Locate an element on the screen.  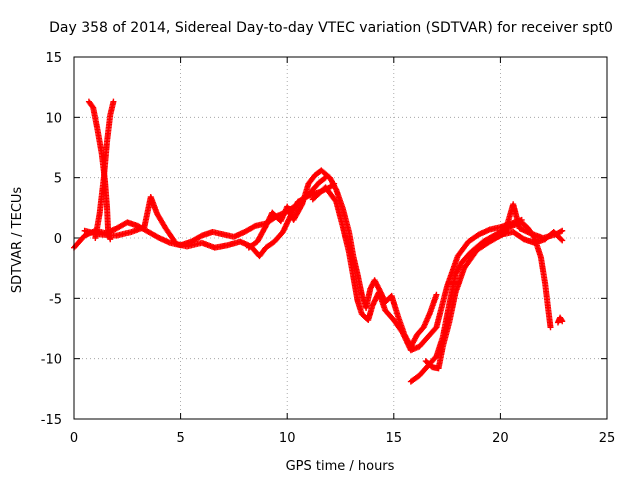
x-tick-label: 20 is located at coordinates (500, 438).